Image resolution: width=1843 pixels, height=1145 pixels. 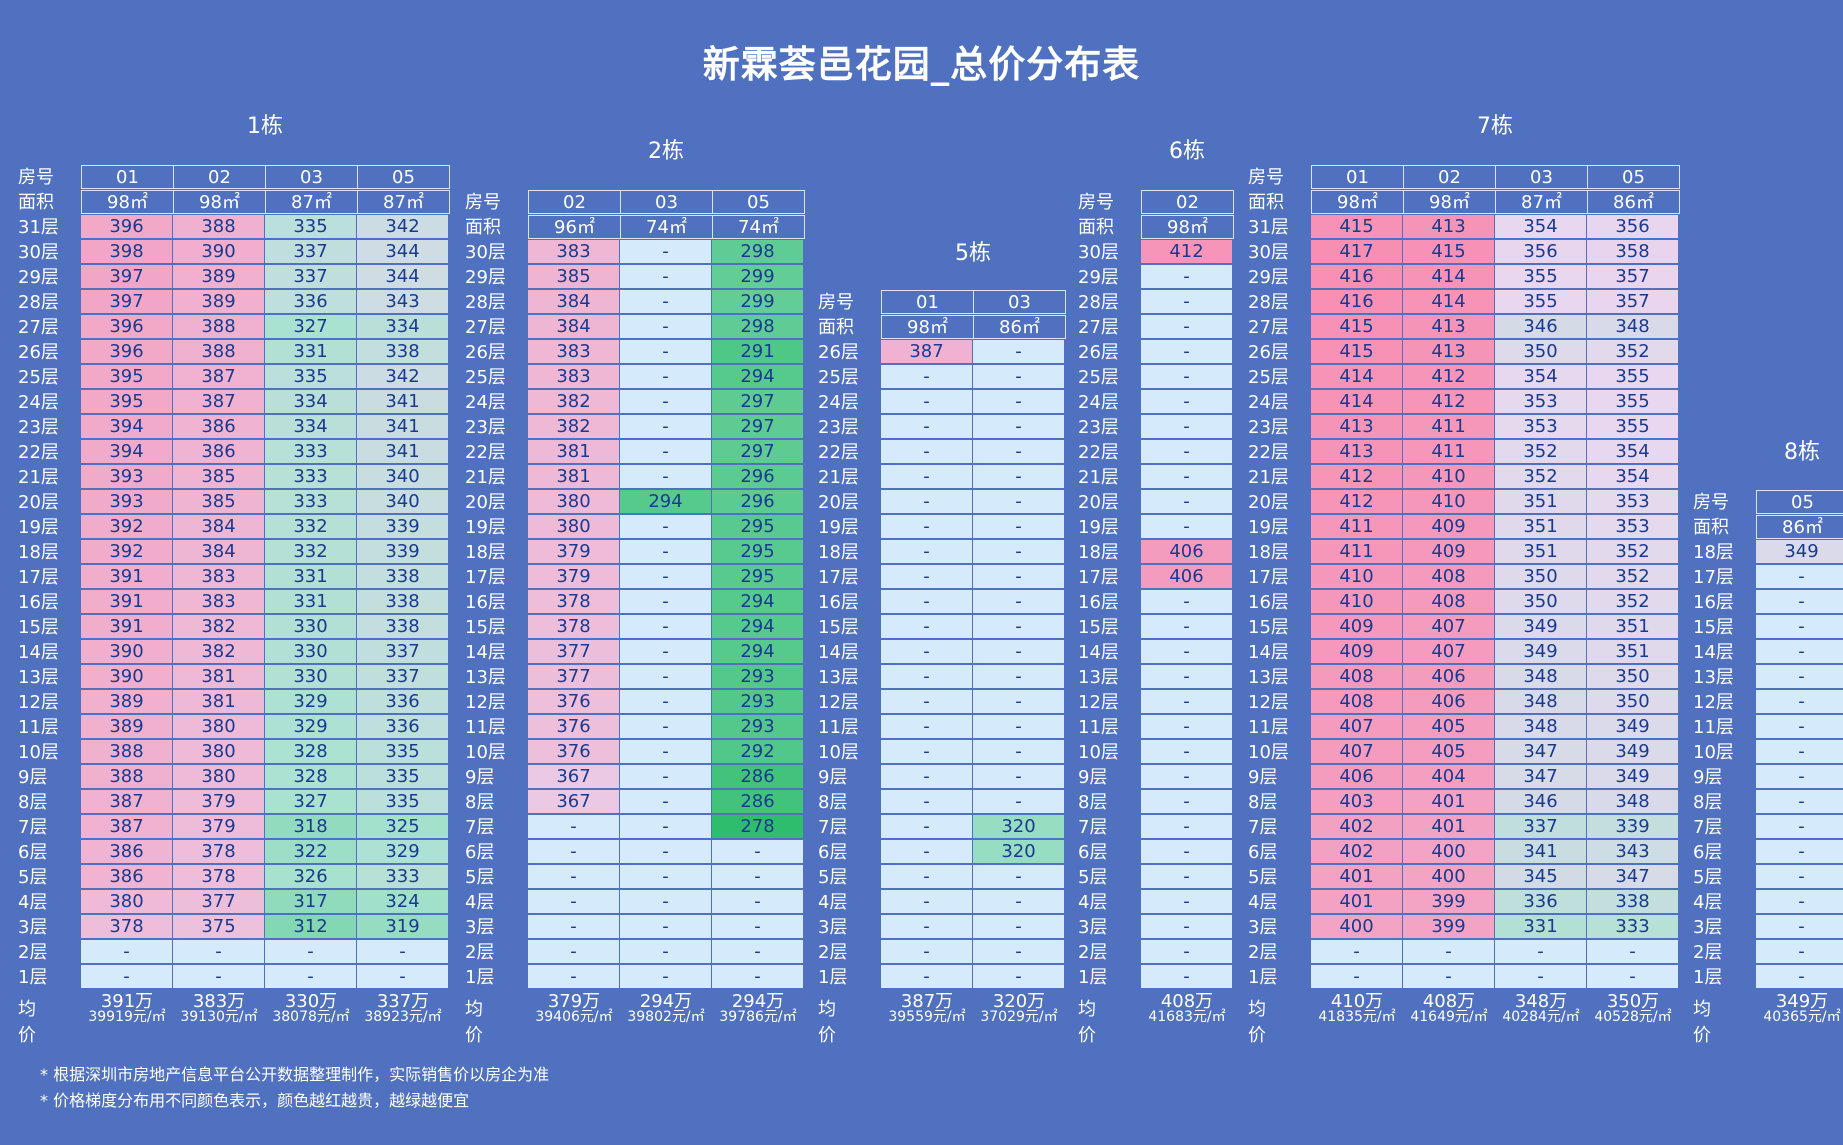 I want to click on price-cell: 297, so click(x=758, y=452).